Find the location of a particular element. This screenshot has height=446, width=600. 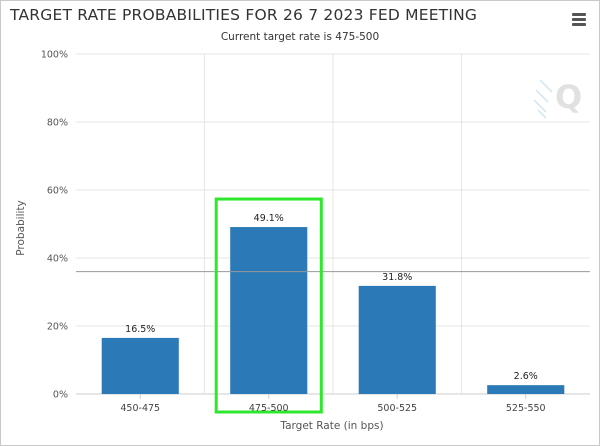

x-tick-label: 475-500 is located at coordinates (269, 408).